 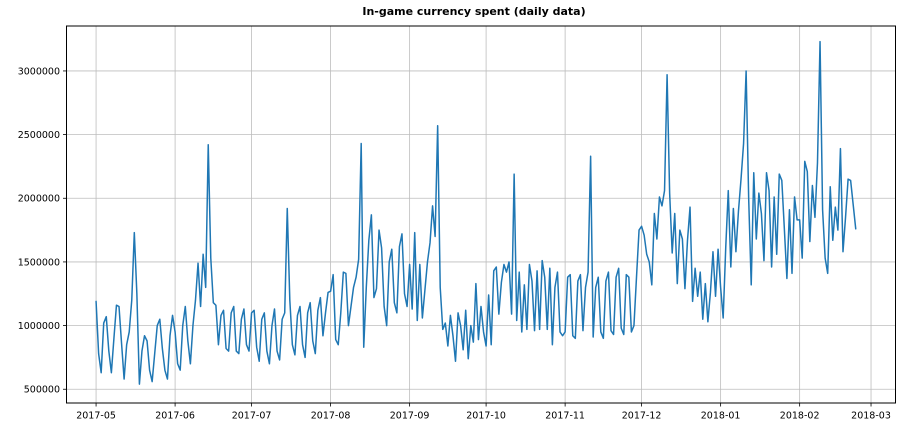 What do you see at coordinates (39, 199) in the screenshot?
I see `y-tick-label: 2000000` at bounding box center [39, 199].